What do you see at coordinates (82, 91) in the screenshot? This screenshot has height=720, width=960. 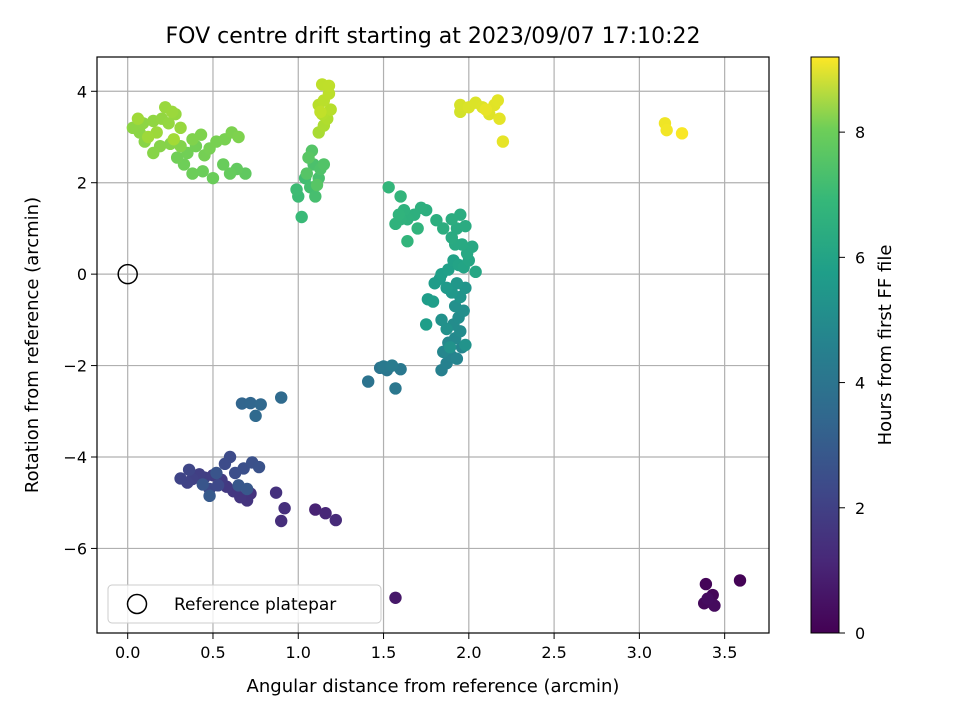 I see `y-tick-label: 4` at bounding box center [82, 91].